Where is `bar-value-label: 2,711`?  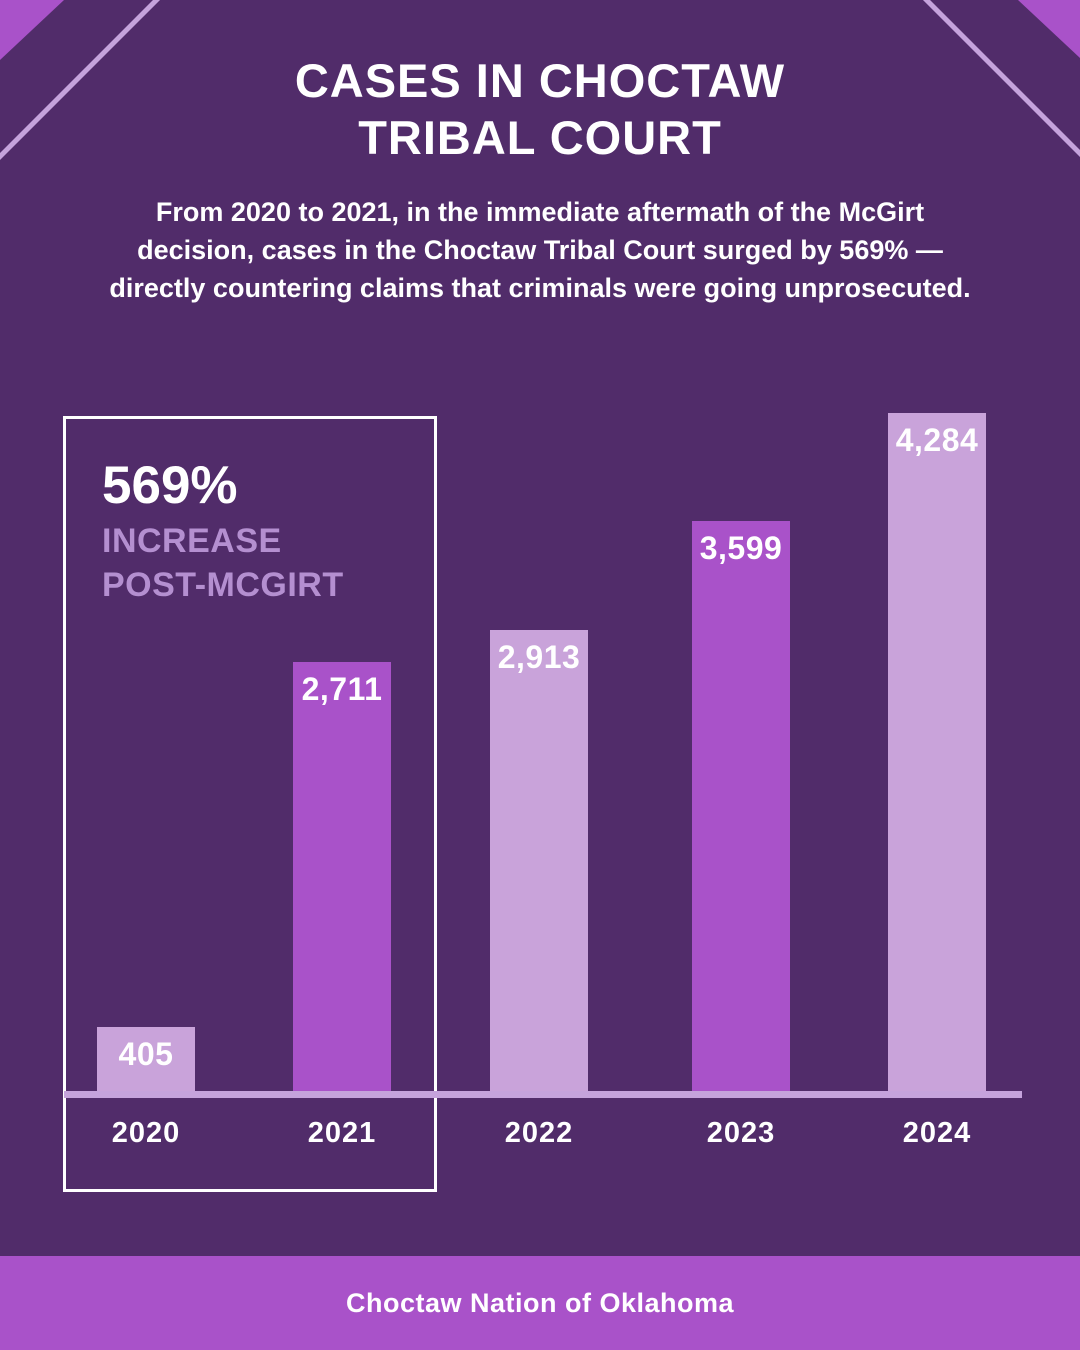 bar-value-label: 2,711 is located at coordinates (342, 689).